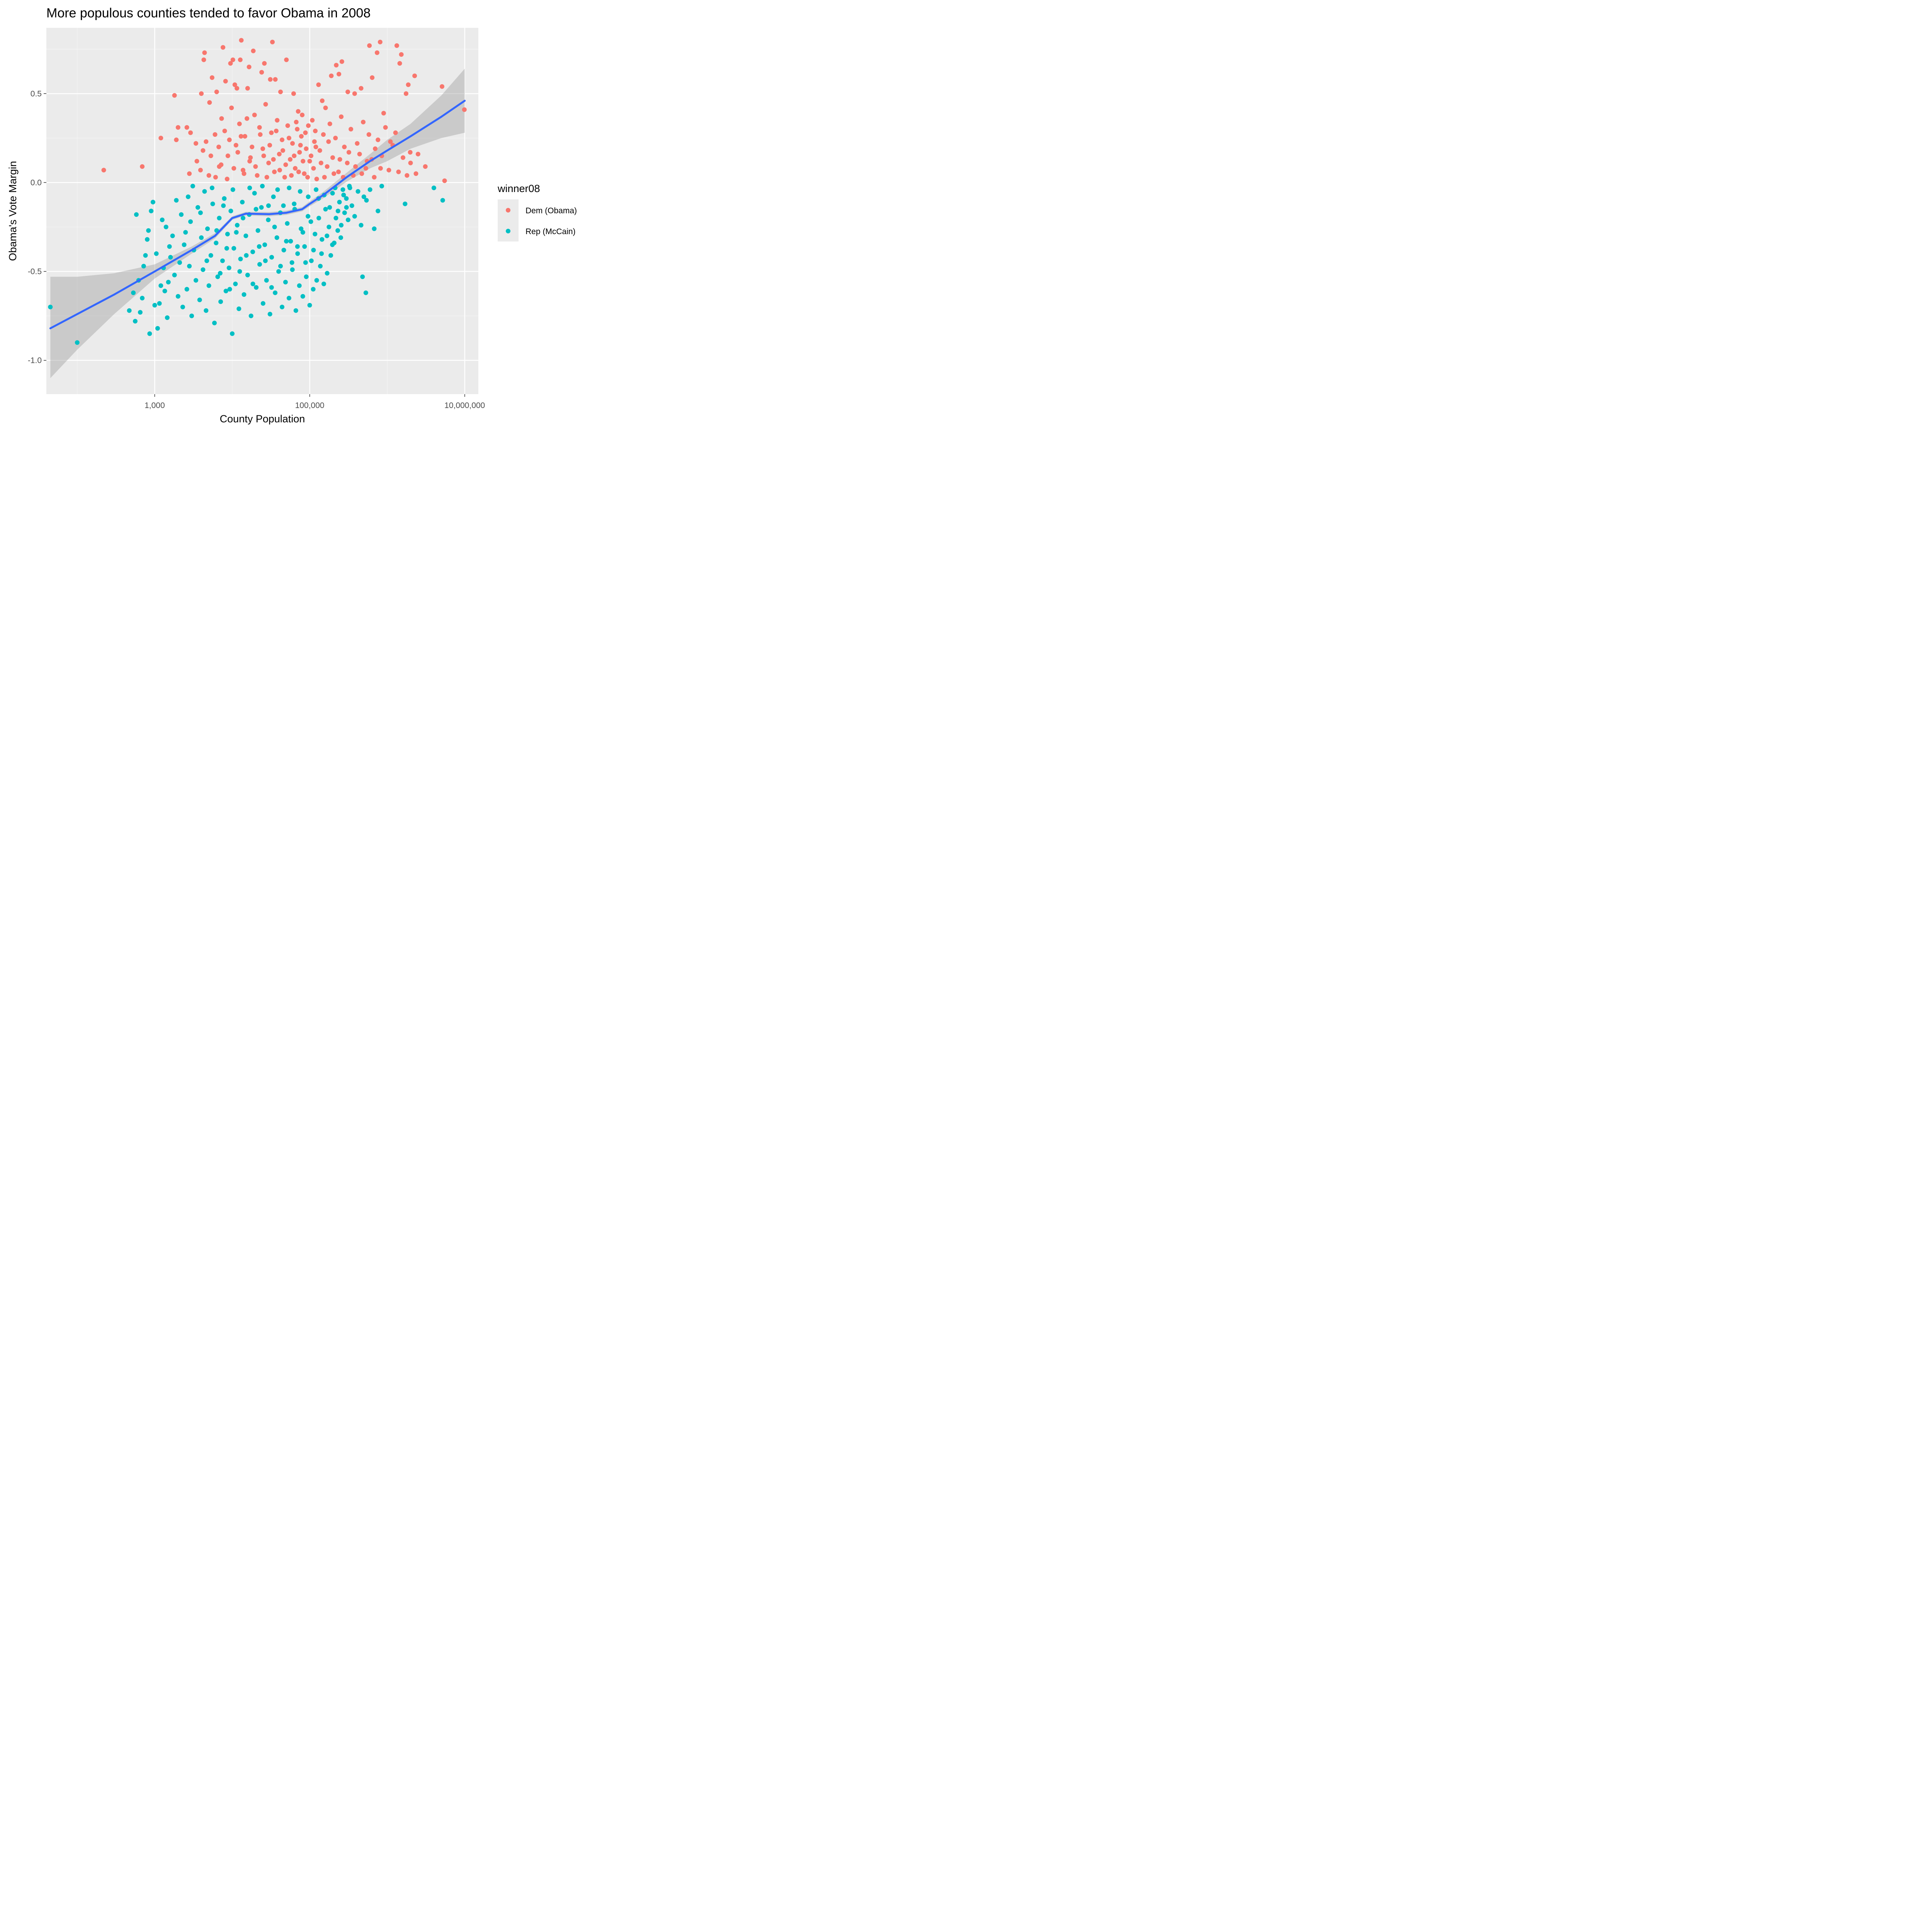 This screenshot has width=1932, height=1932. Describe the element at coordinates (508, 231) in the screenshot. I see `legend-key-rep` at that location.